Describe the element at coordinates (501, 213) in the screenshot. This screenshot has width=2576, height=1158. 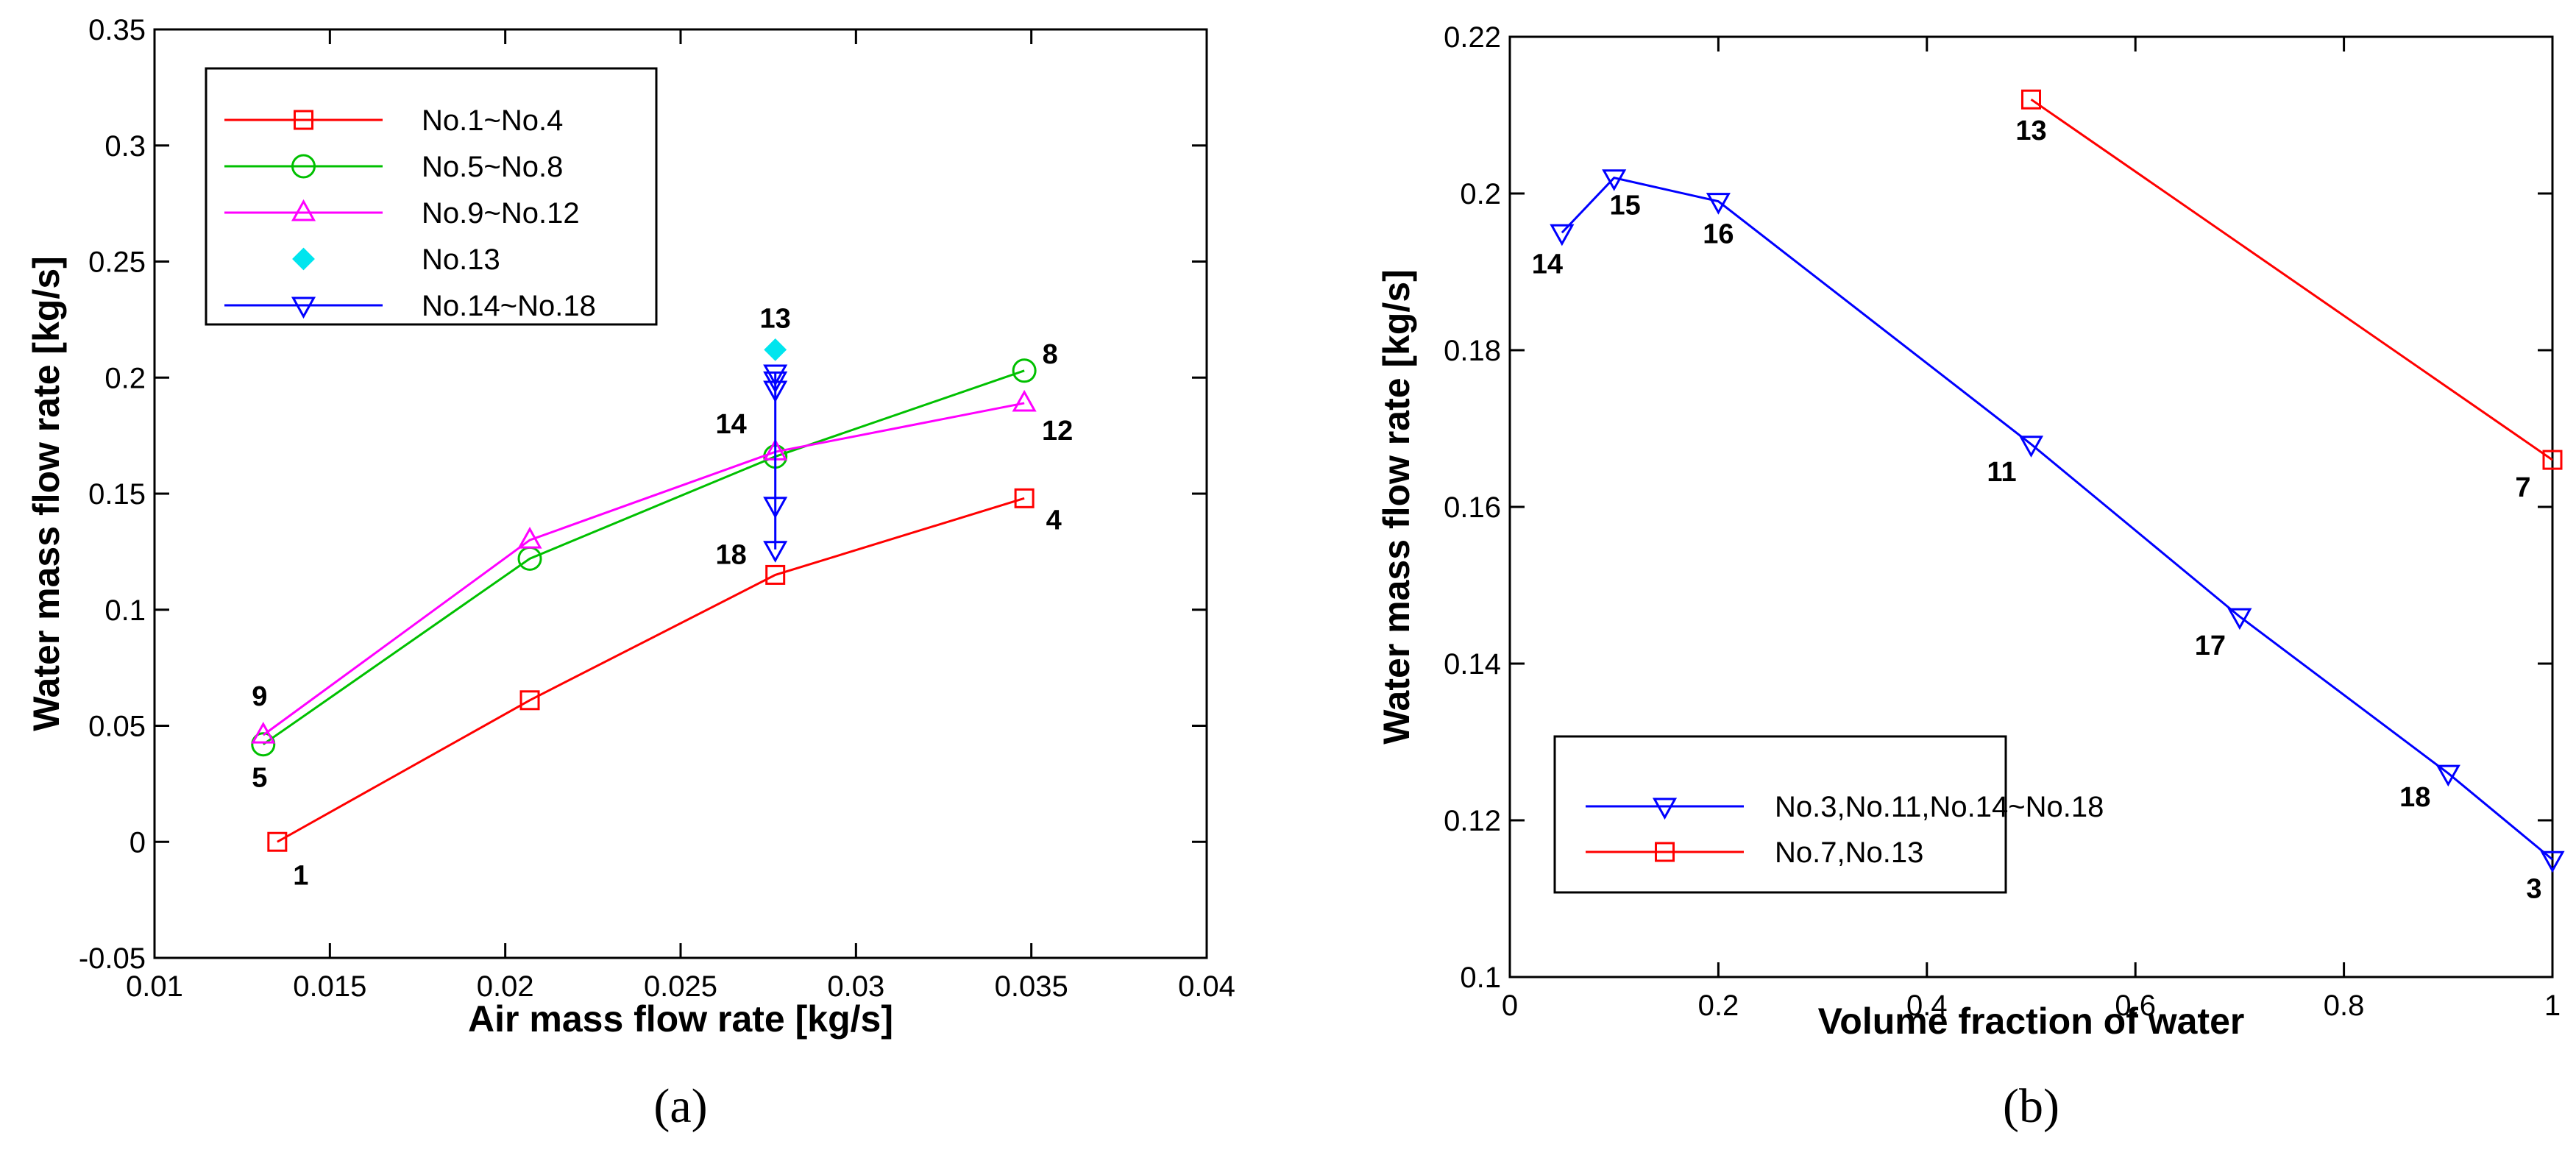
I see `legend-label: No.9~No.12` at that location.